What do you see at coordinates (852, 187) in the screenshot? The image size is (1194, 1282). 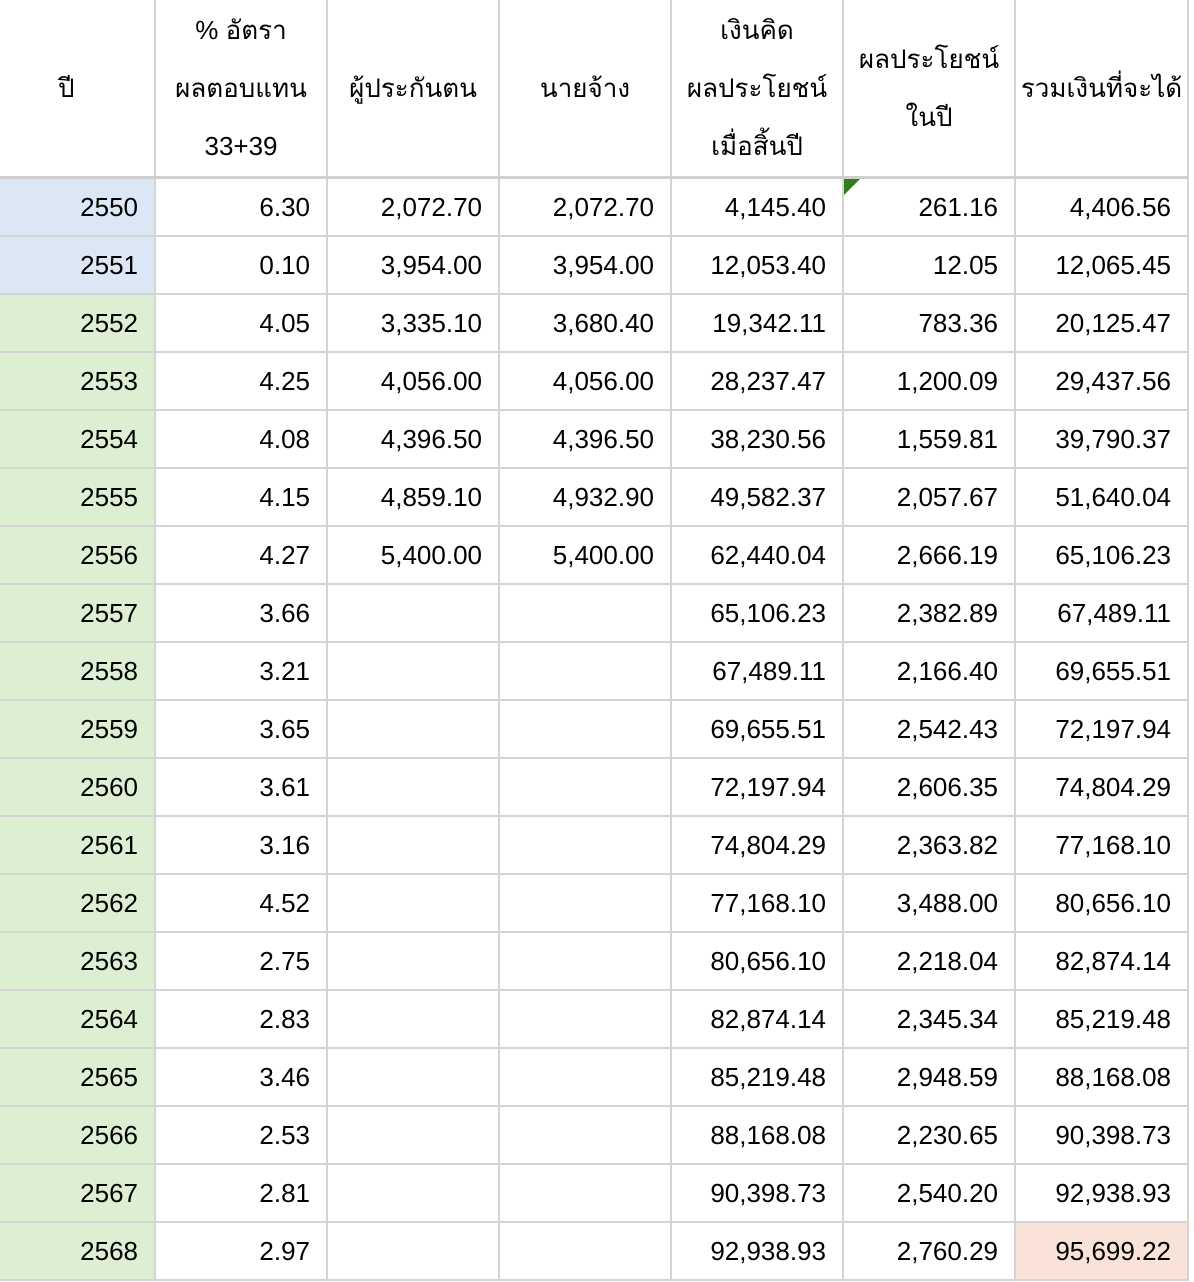 I see `comment-indicator-icon` at bounding box center [852, 187].